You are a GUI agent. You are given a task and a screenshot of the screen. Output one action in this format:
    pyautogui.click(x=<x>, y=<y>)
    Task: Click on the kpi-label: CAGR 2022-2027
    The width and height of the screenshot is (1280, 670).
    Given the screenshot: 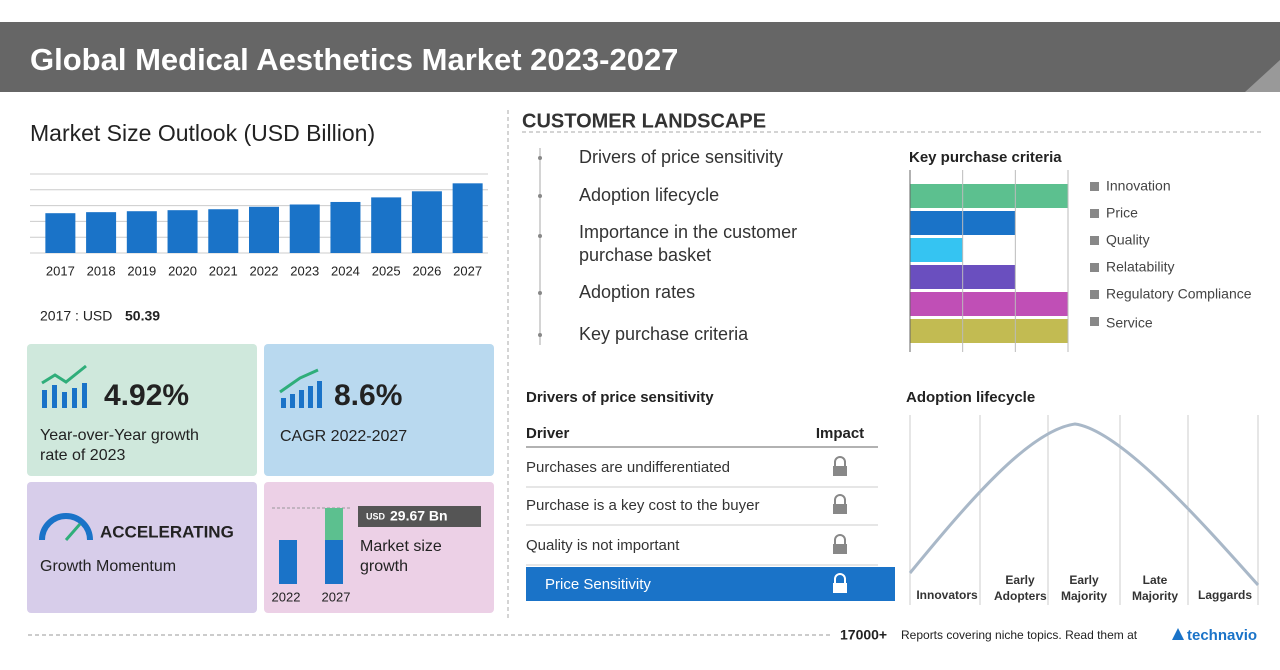 What is the action you would take?
    pyautogui.click(x=343, y=436)
    